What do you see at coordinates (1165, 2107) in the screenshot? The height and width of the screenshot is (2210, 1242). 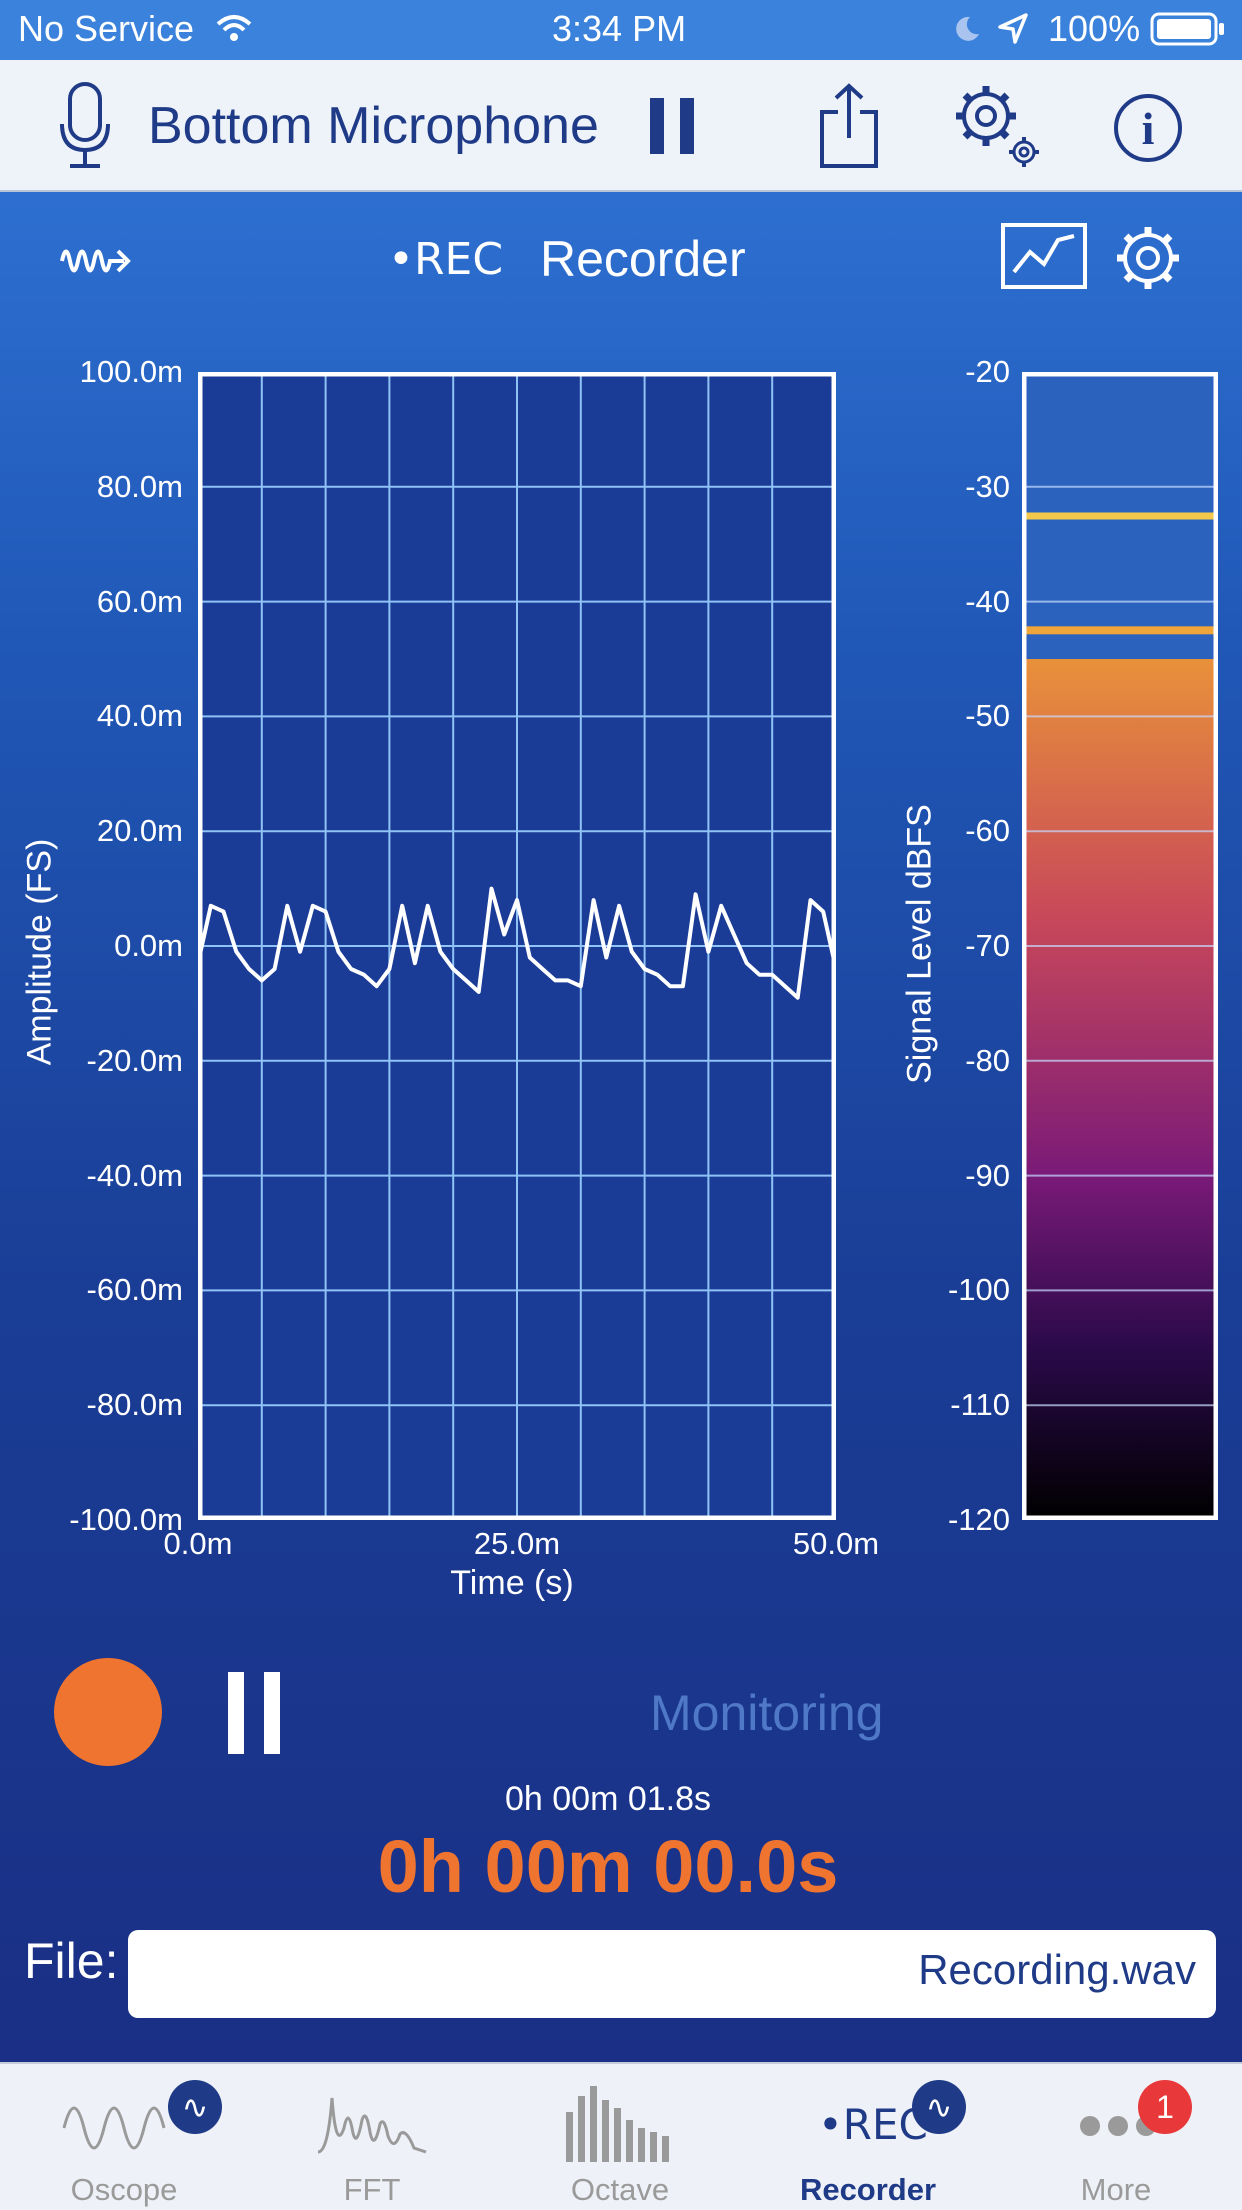 I see `notification-badge: 1` at bounding box center [1165, 2107].